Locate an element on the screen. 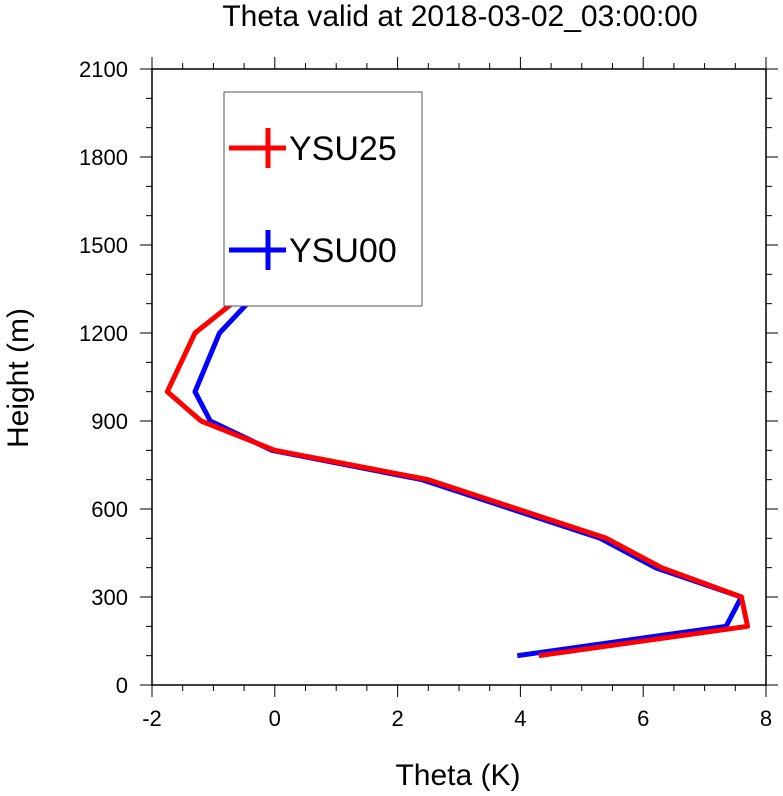  legend: YSU25 YSU00 is located at coordinates (323, 199).